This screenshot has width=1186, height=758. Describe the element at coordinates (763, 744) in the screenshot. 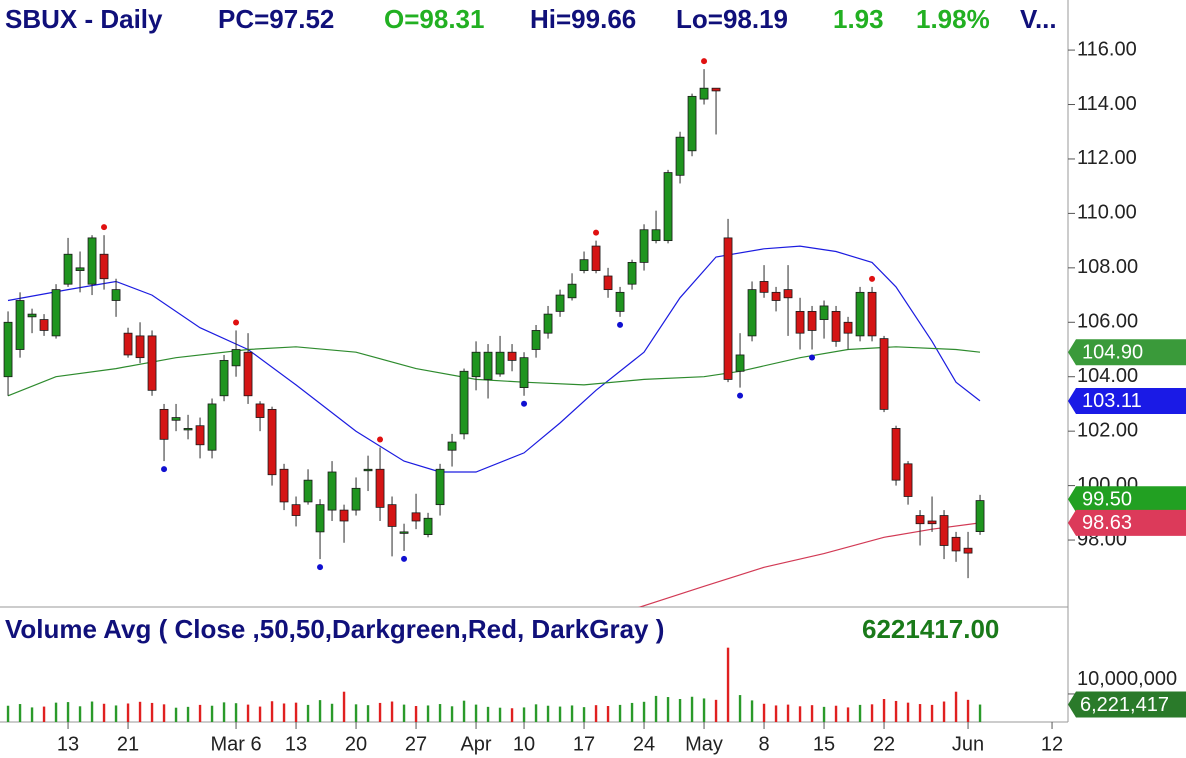

I see `x-tick-label: 8` at that location.